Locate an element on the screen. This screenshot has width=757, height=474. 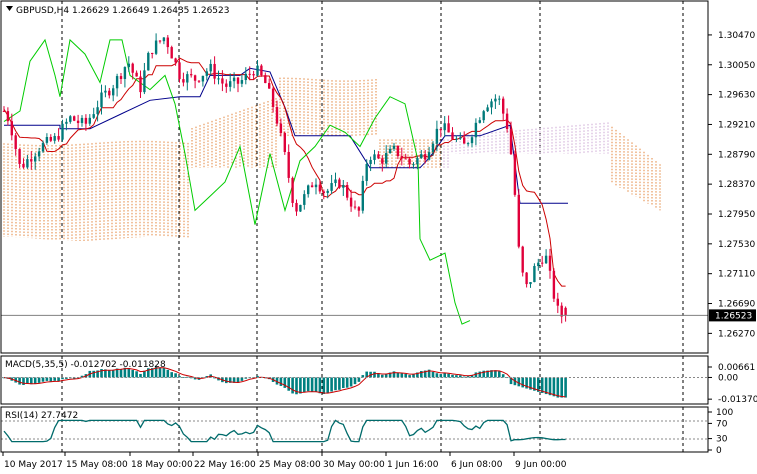
time-tick-label: 15 May 08:00 is located at coordinates (97, 465).